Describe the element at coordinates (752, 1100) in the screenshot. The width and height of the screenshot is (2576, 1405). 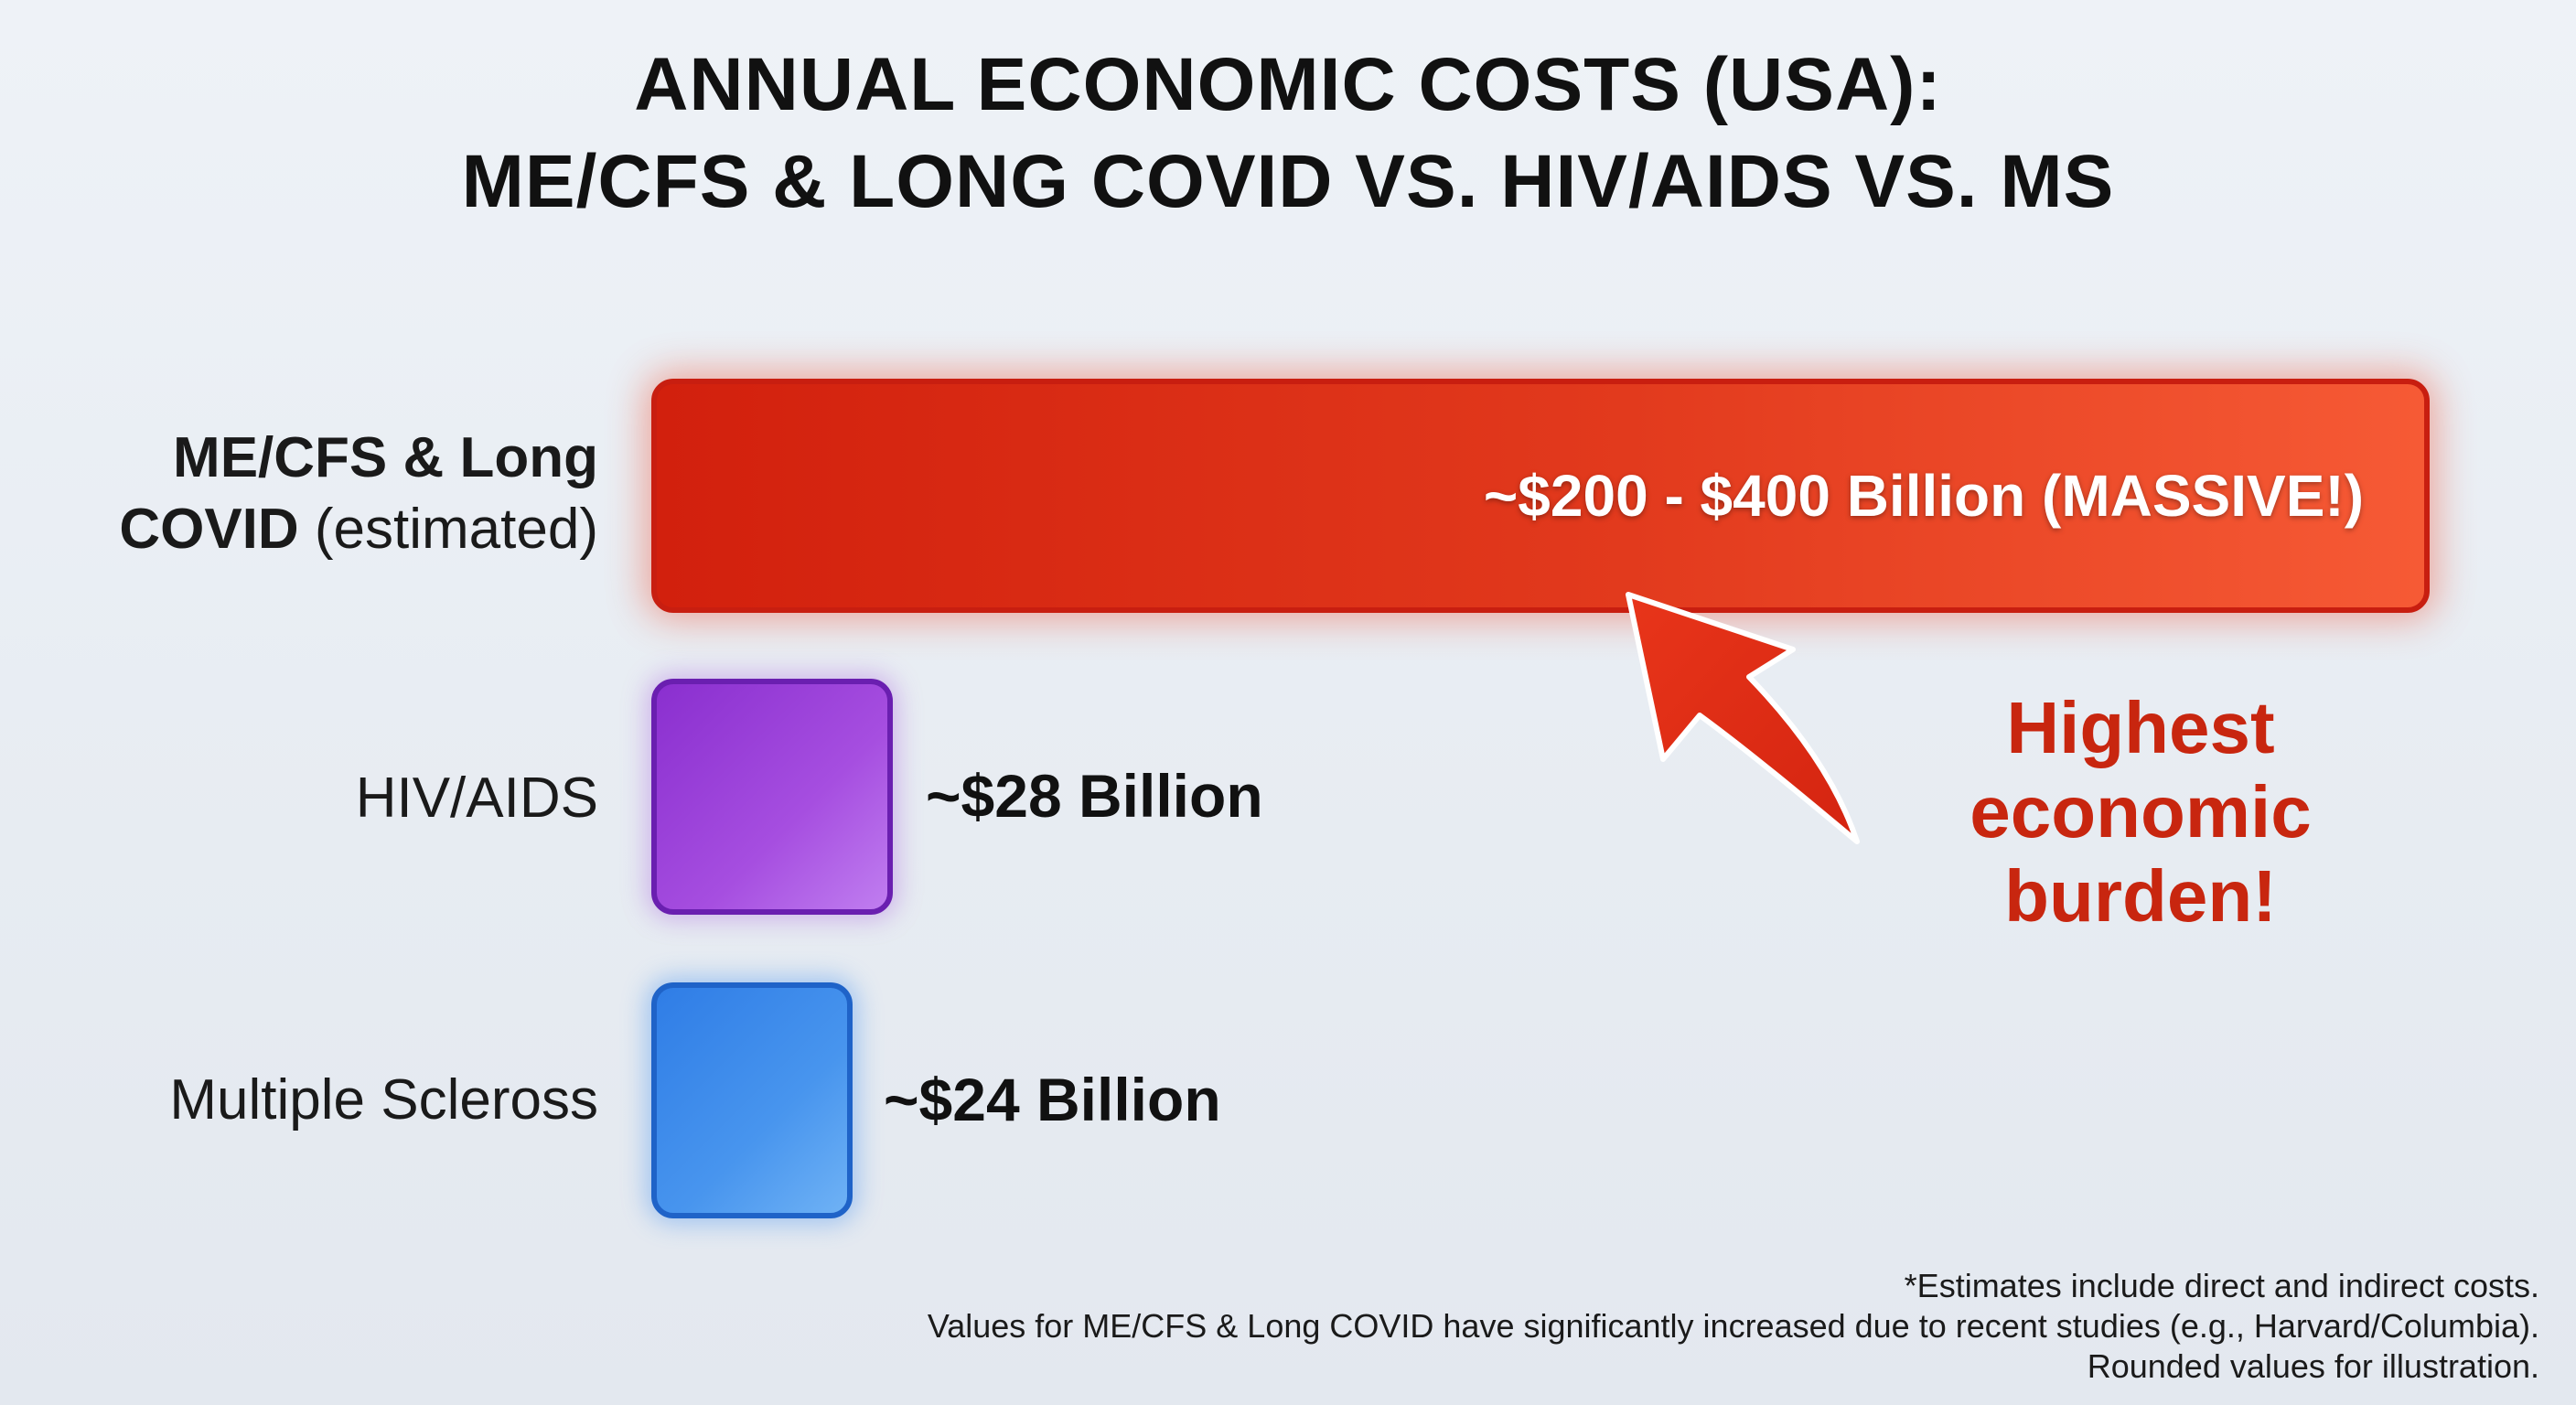
I see `bar-multiple-sclerosis` at that location.